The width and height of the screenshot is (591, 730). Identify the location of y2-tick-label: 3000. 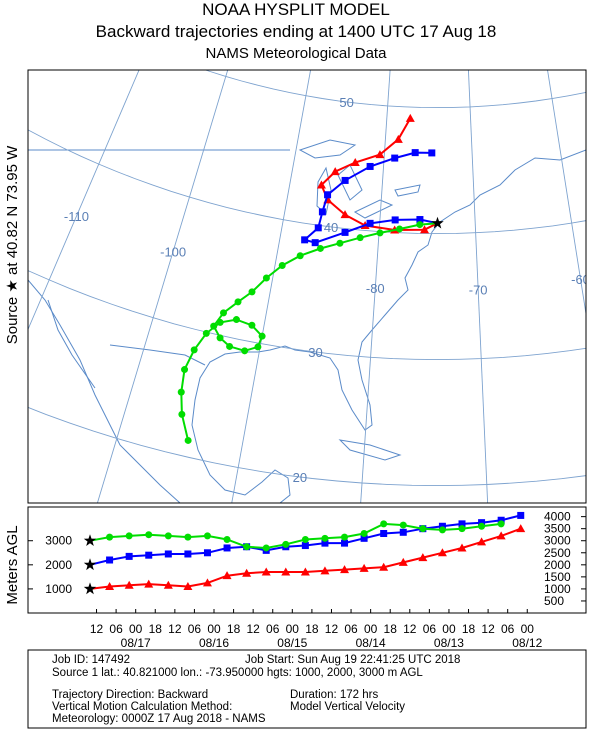
(557, 541).